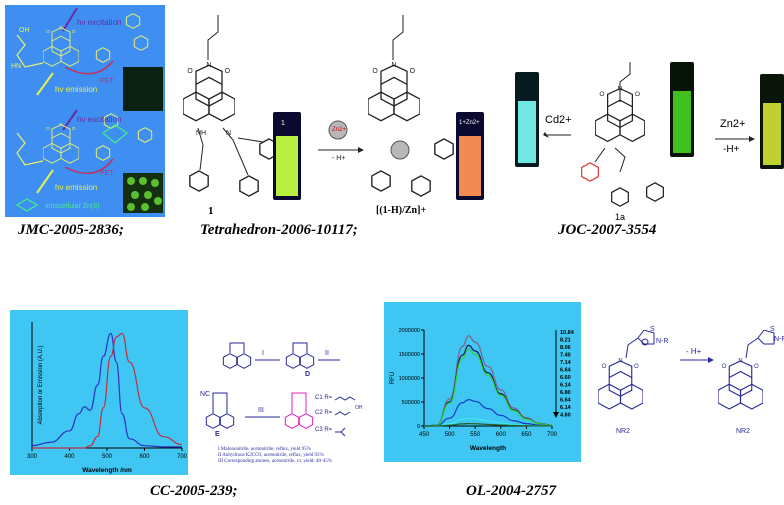  What do you see at coordinates (393, 378) in the screenshot?
I see `y-axis-label: RFU` at bounding box center [393, 378].